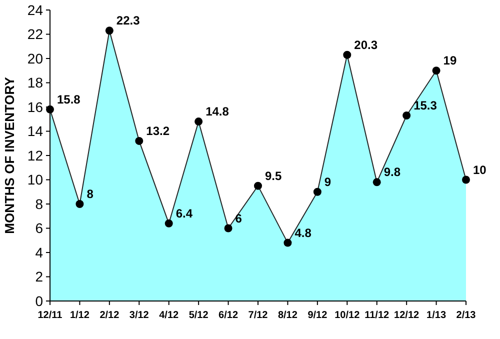 The width and height of the screenshot is (500, 339). I want to click on x-tick-label: 6/12, so click(228, 315).